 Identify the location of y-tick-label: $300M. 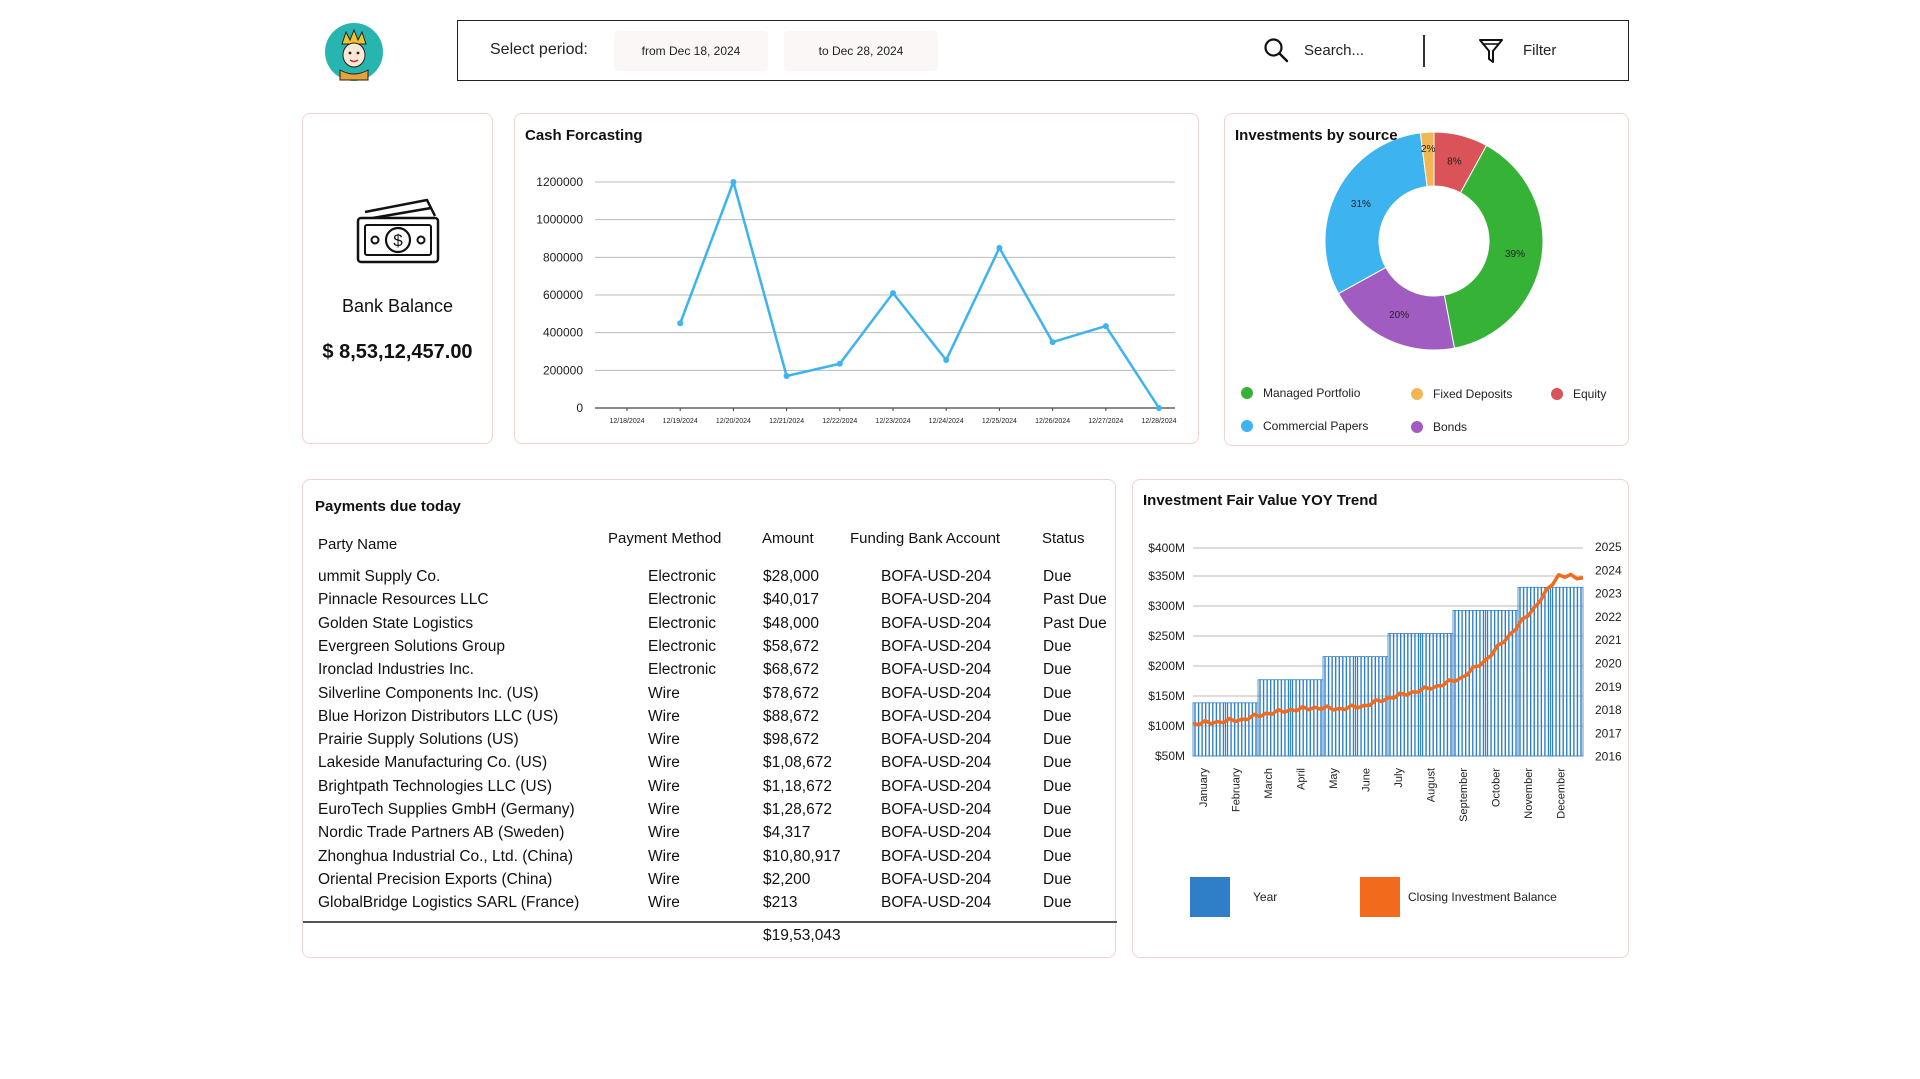
(1166, 606).